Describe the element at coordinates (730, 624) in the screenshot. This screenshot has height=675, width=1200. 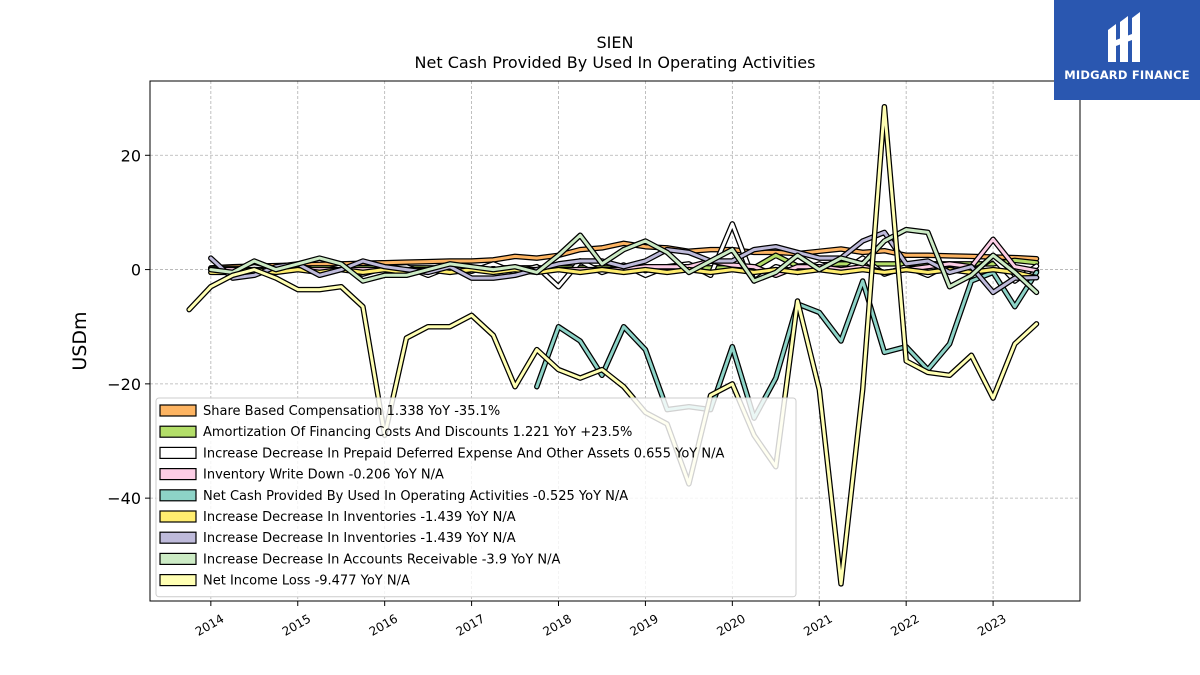
I see `x-tick-label: 2020` at that location.